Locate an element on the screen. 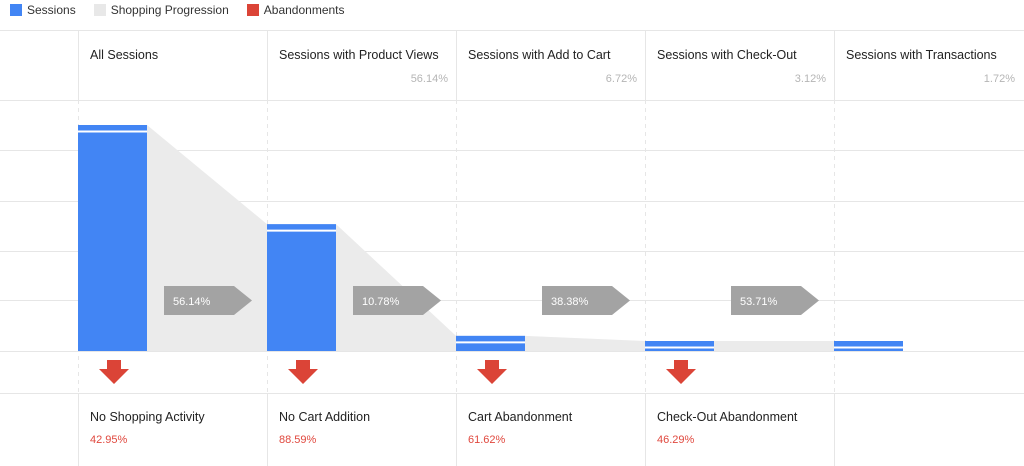  abandonment-label-2: Cart Abandonment is located at coordinates (520, 417).